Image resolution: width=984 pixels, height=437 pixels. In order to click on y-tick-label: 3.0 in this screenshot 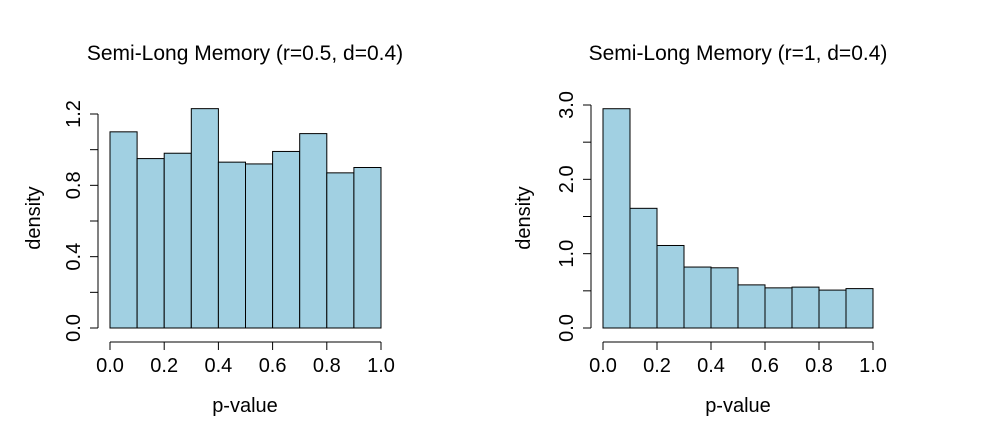, I will do `click(567, 105)`.